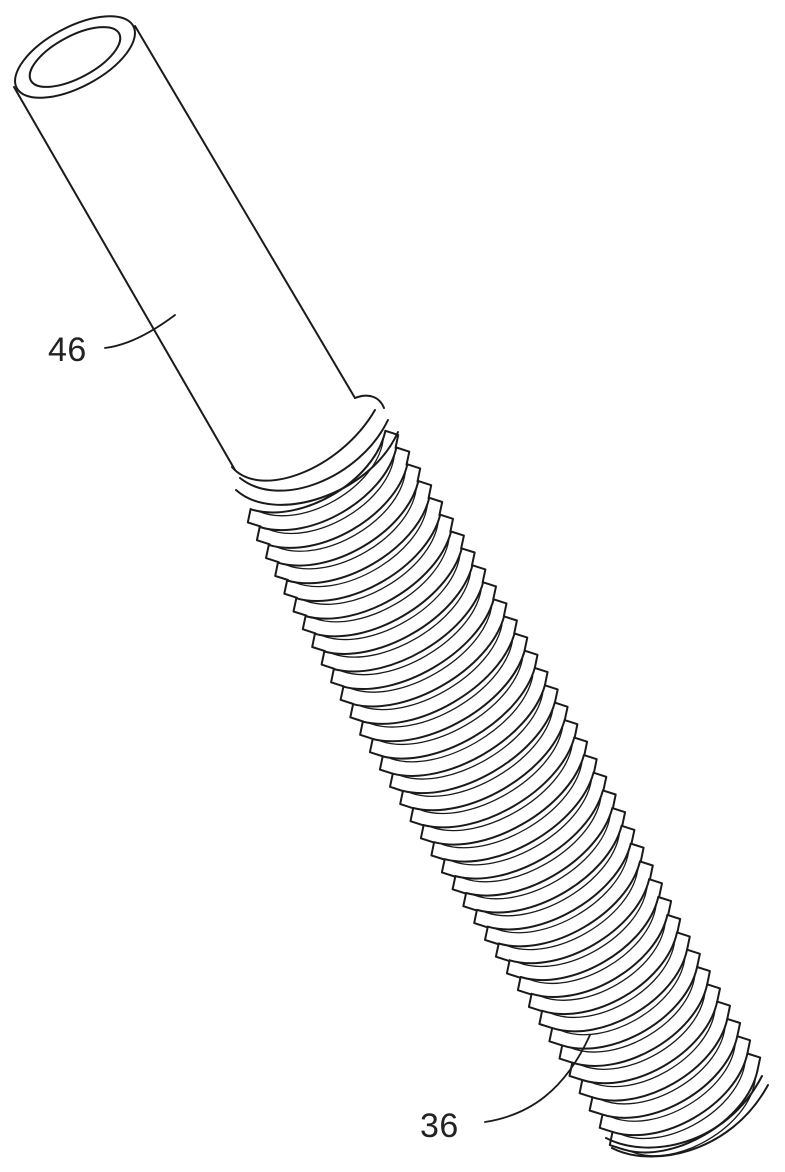  I want to click on tube-top-outer-rim, so click(75, 57).